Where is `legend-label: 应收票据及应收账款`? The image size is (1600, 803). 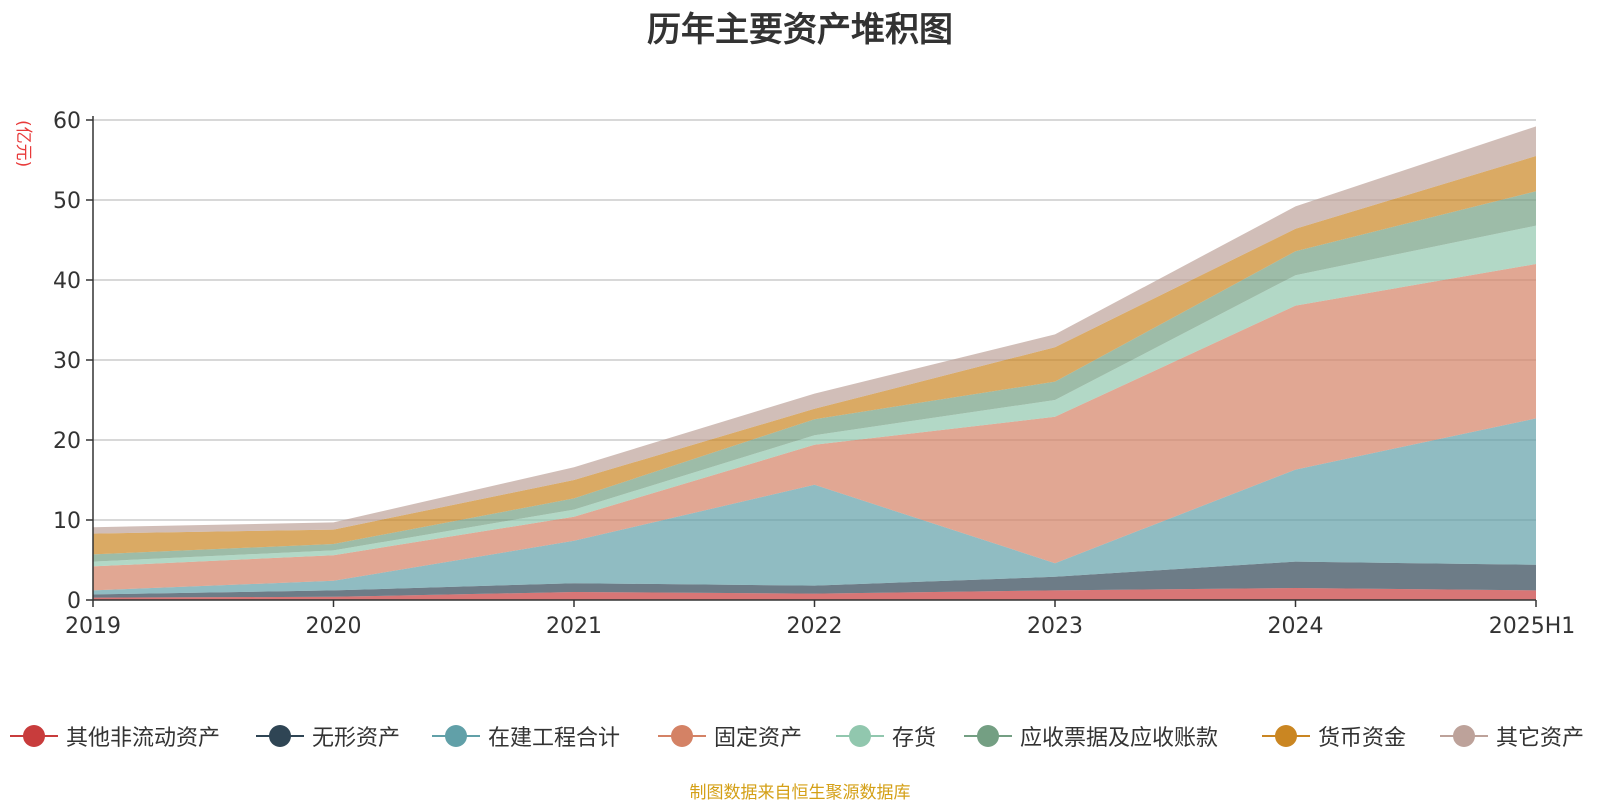
legend-label: 应收票据及应收账款 is located at coordinates (1119, 738).